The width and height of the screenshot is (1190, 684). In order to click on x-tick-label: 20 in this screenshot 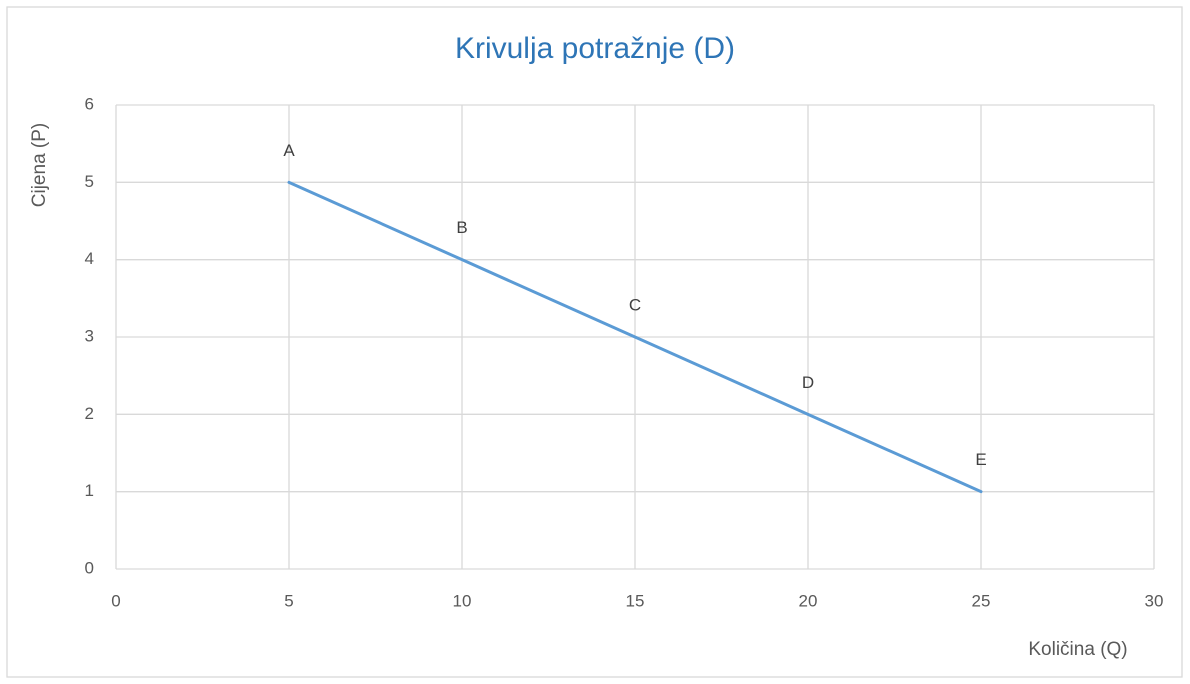, I will do `click(808, 600)`.